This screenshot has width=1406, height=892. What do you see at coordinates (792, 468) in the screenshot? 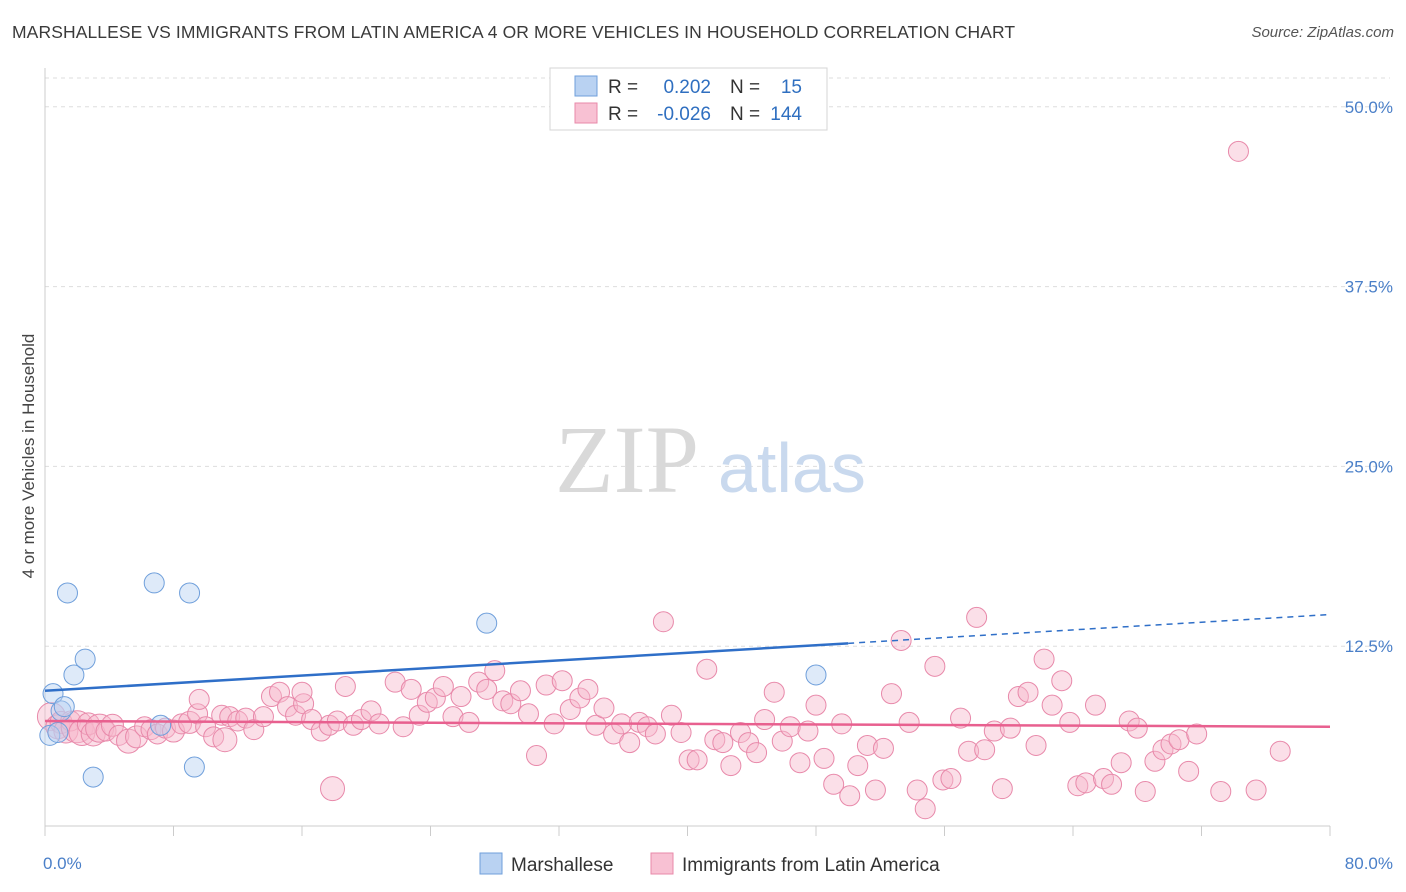
I see `watermark-atlas: atlas` at bounding box center [792, 468].